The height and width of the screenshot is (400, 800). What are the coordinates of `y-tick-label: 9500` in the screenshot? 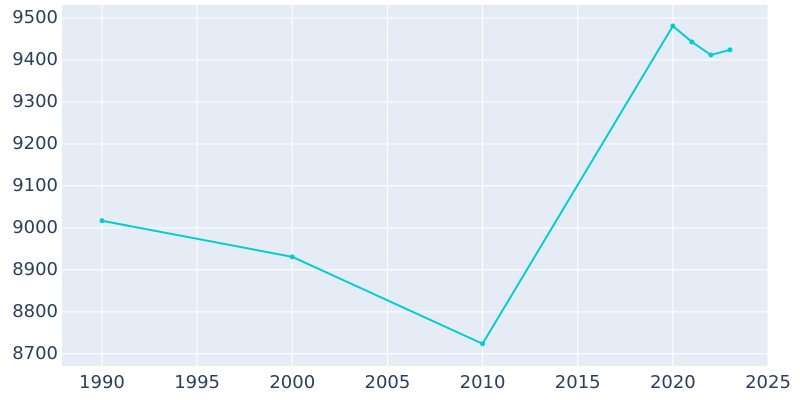 It's located at (35, 17).